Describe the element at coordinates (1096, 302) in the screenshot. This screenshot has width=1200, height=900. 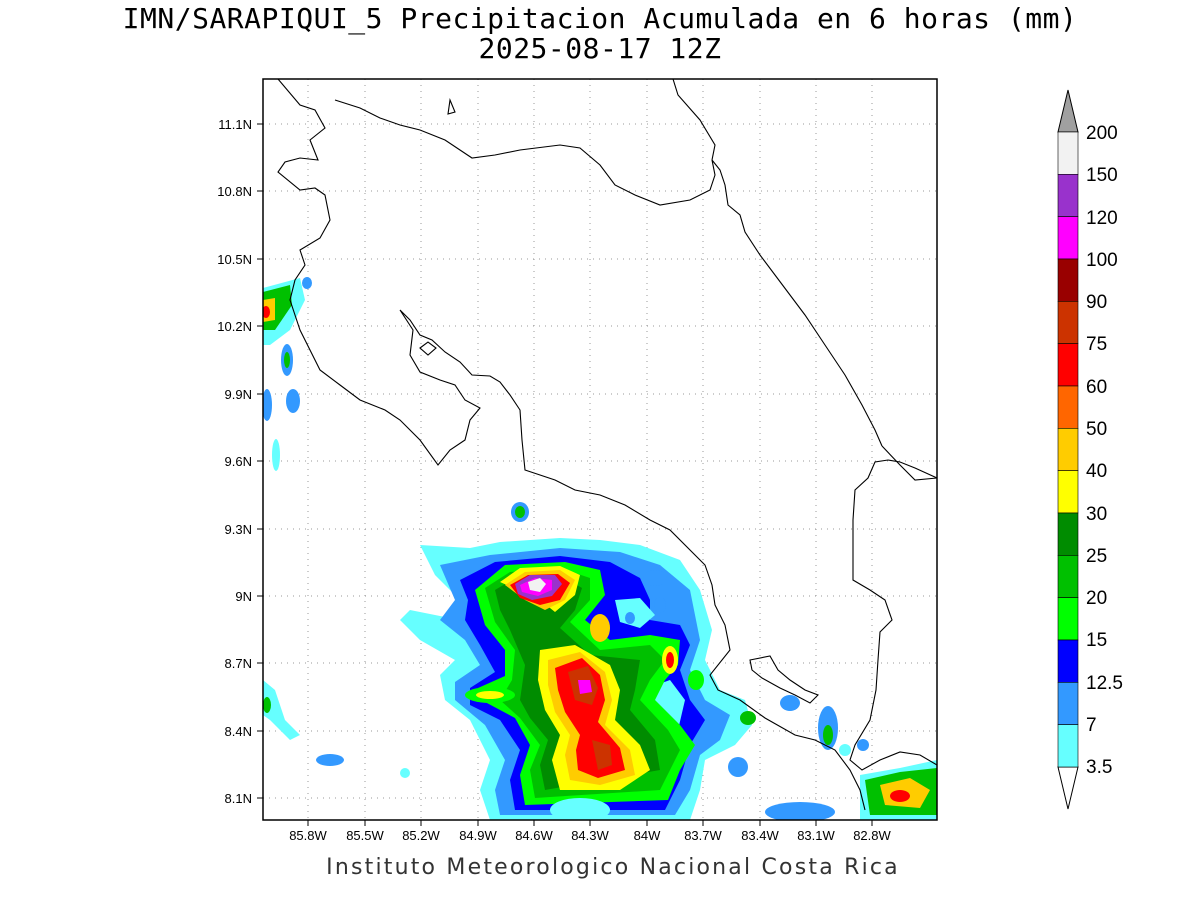
I see `legend-label: 90` at that location.